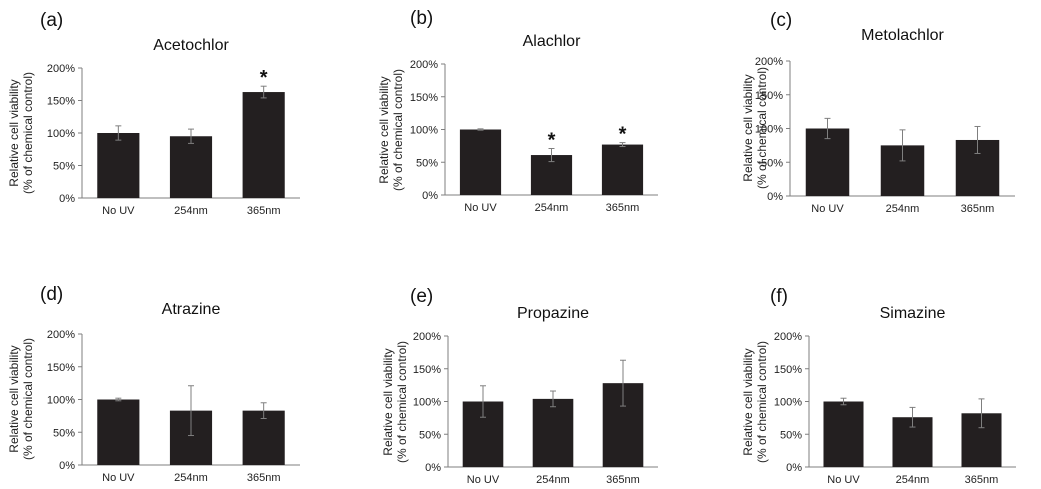 Image resolution: width=1041 pixels, height=489 pixels. Describe the element at coordinates (421, 296) in the screenshot. I see `panel-letter: (e)` at that location.